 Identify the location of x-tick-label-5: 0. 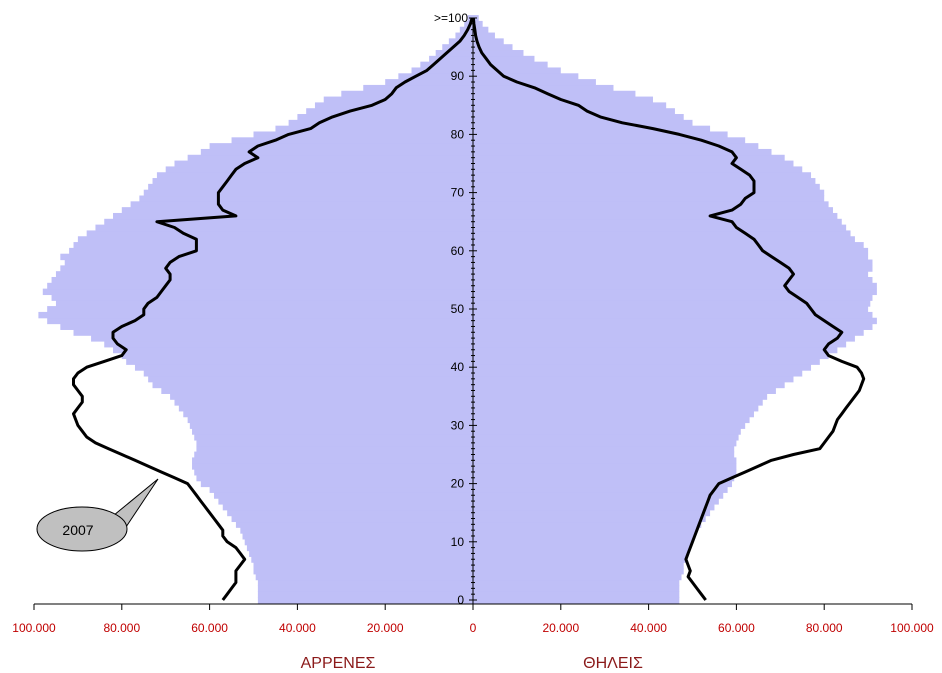
(473, 628).